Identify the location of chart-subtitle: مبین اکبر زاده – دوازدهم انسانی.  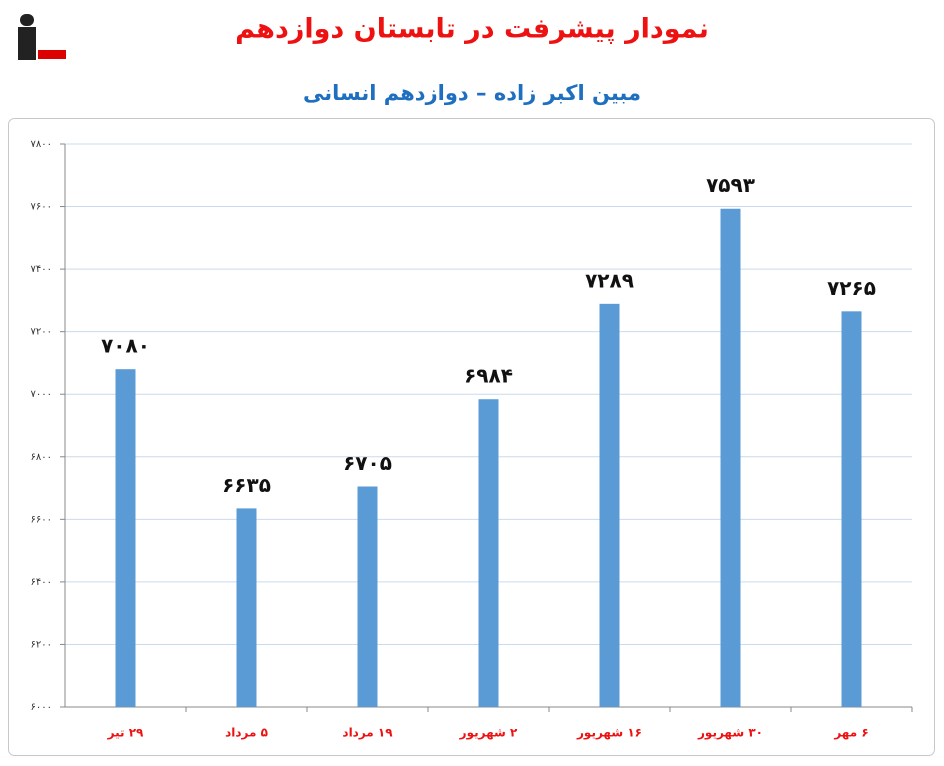
(472, 93).